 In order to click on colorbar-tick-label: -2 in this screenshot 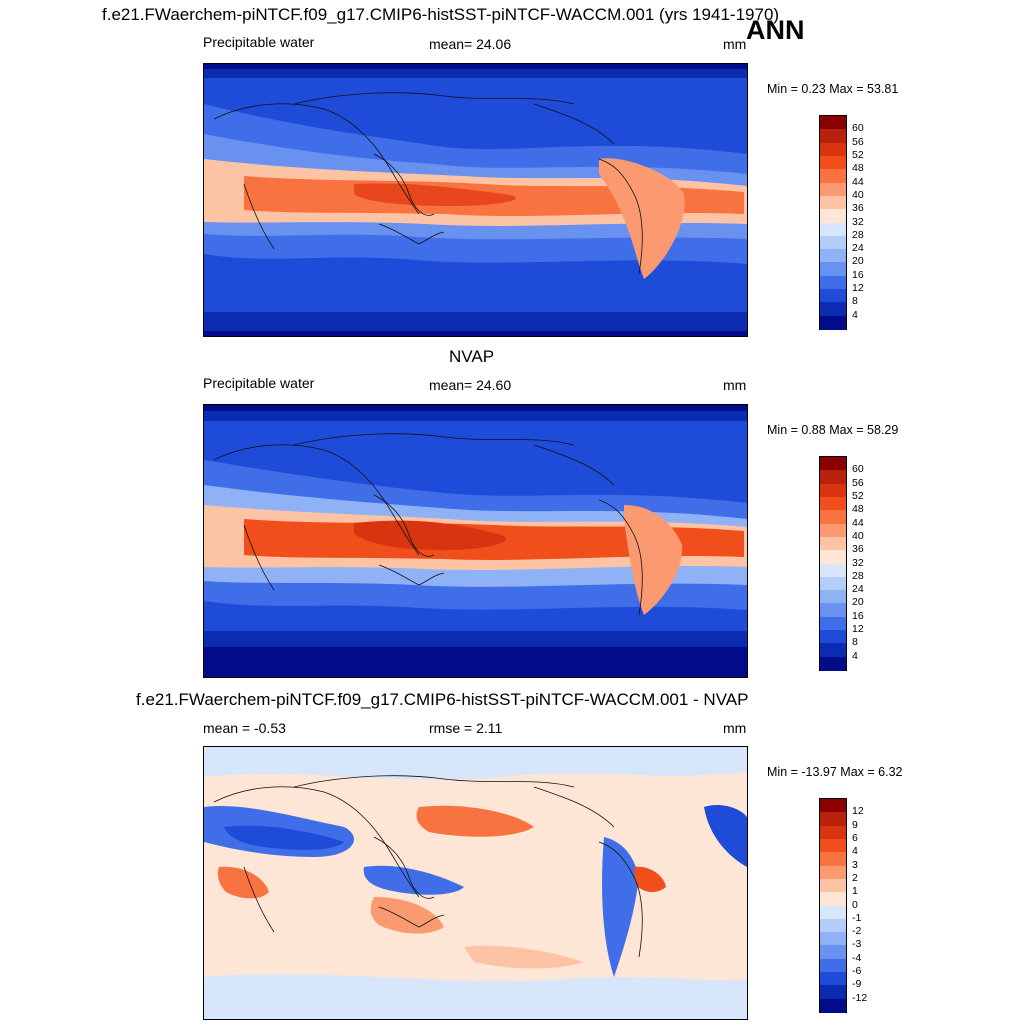, I will do `click(857, 931)`.